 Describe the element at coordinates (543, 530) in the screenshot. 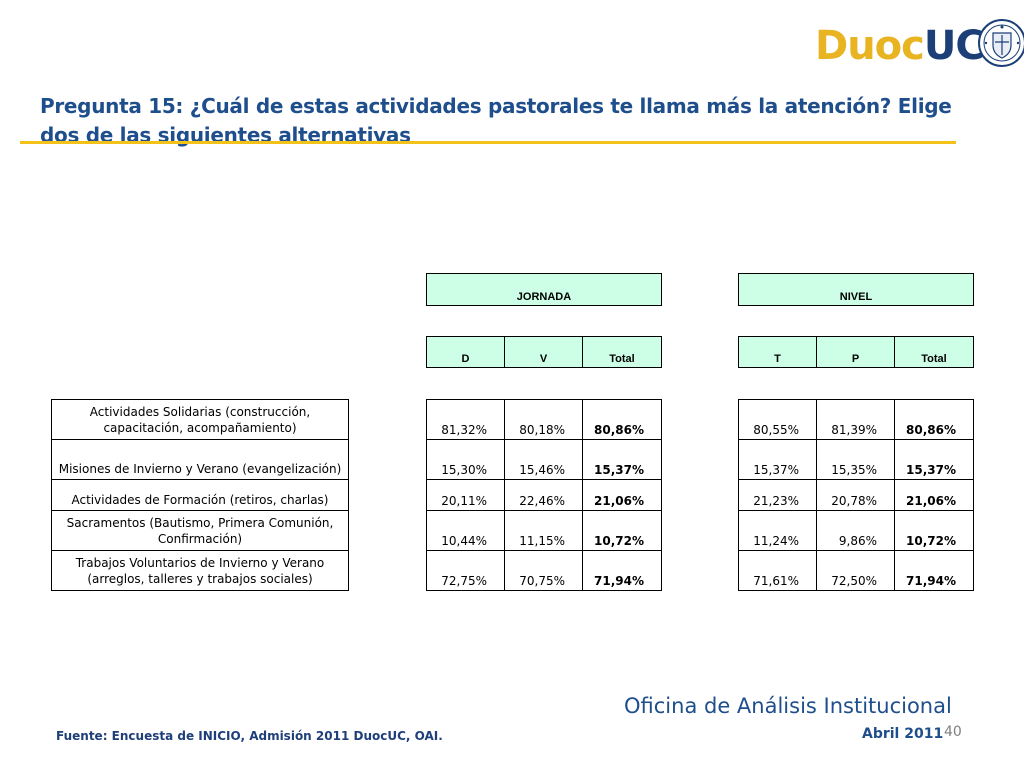

I see `cell-v: 11,15%` at that location.